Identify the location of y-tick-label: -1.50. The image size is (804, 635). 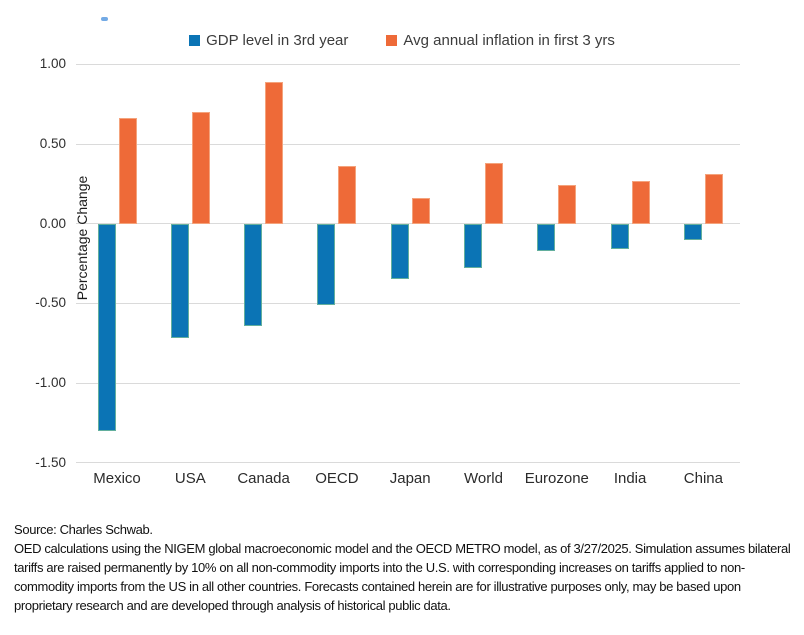
(50, 462).